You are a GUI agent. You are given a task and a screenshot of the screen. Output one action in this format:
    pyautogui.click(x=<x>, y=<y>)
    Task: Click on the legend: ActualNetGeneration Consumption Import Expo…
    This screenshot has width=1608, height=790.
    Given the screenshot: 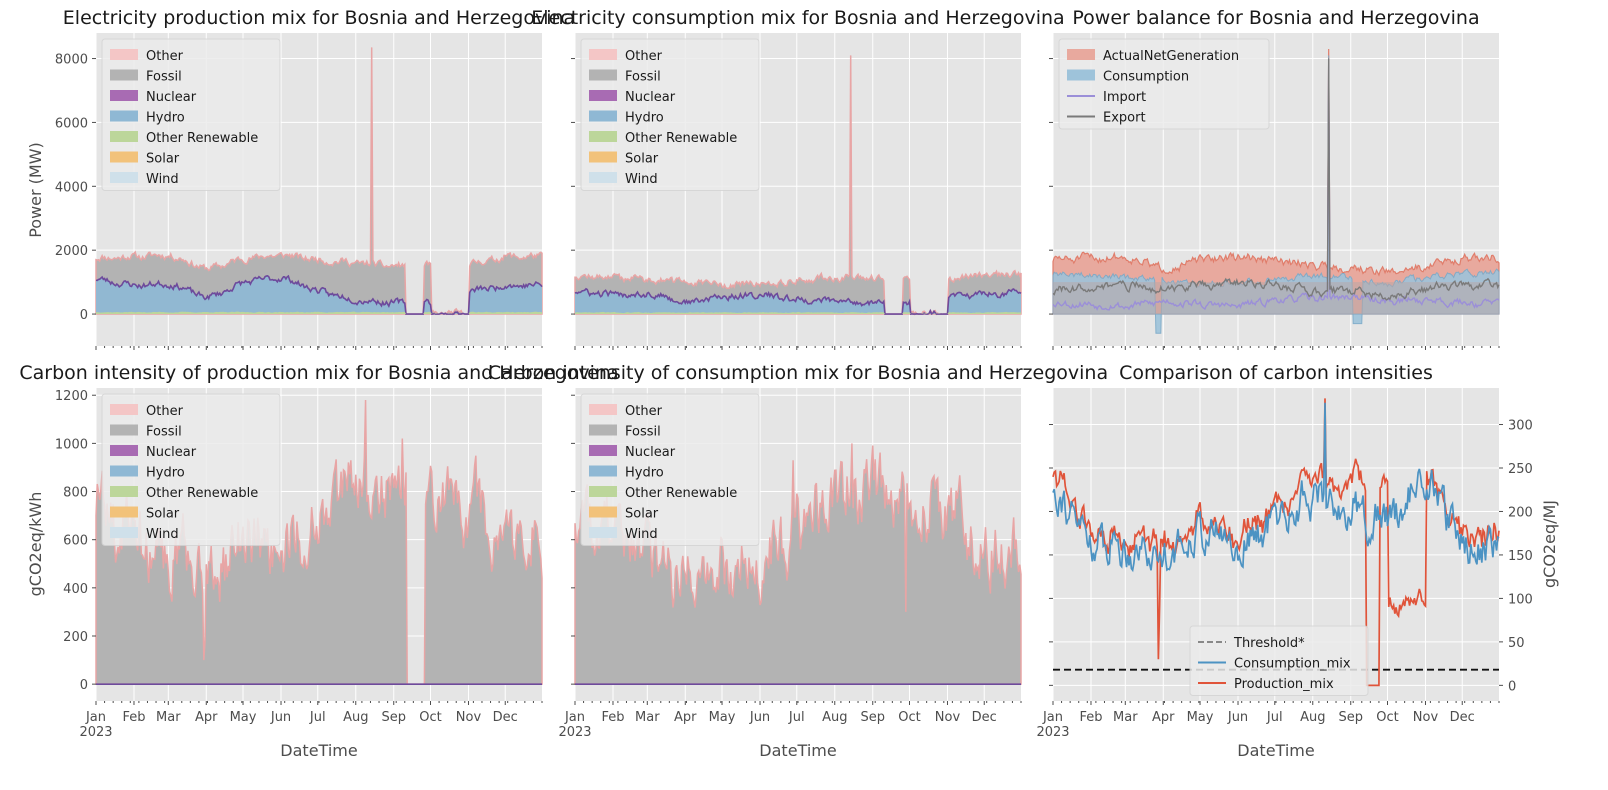 What is the action you would take?
    pyautogui.click(x=1164, y=84)
    